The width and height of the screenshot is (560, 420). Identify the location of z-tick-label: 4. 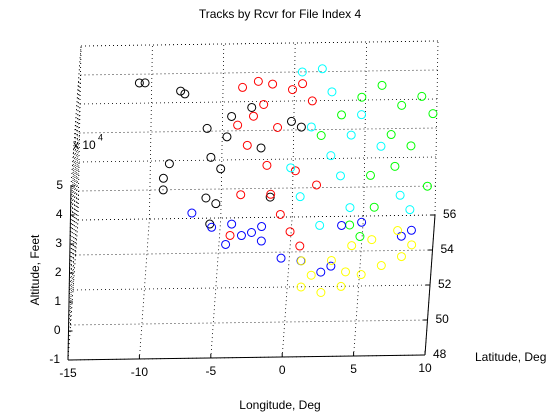
(59, 214).